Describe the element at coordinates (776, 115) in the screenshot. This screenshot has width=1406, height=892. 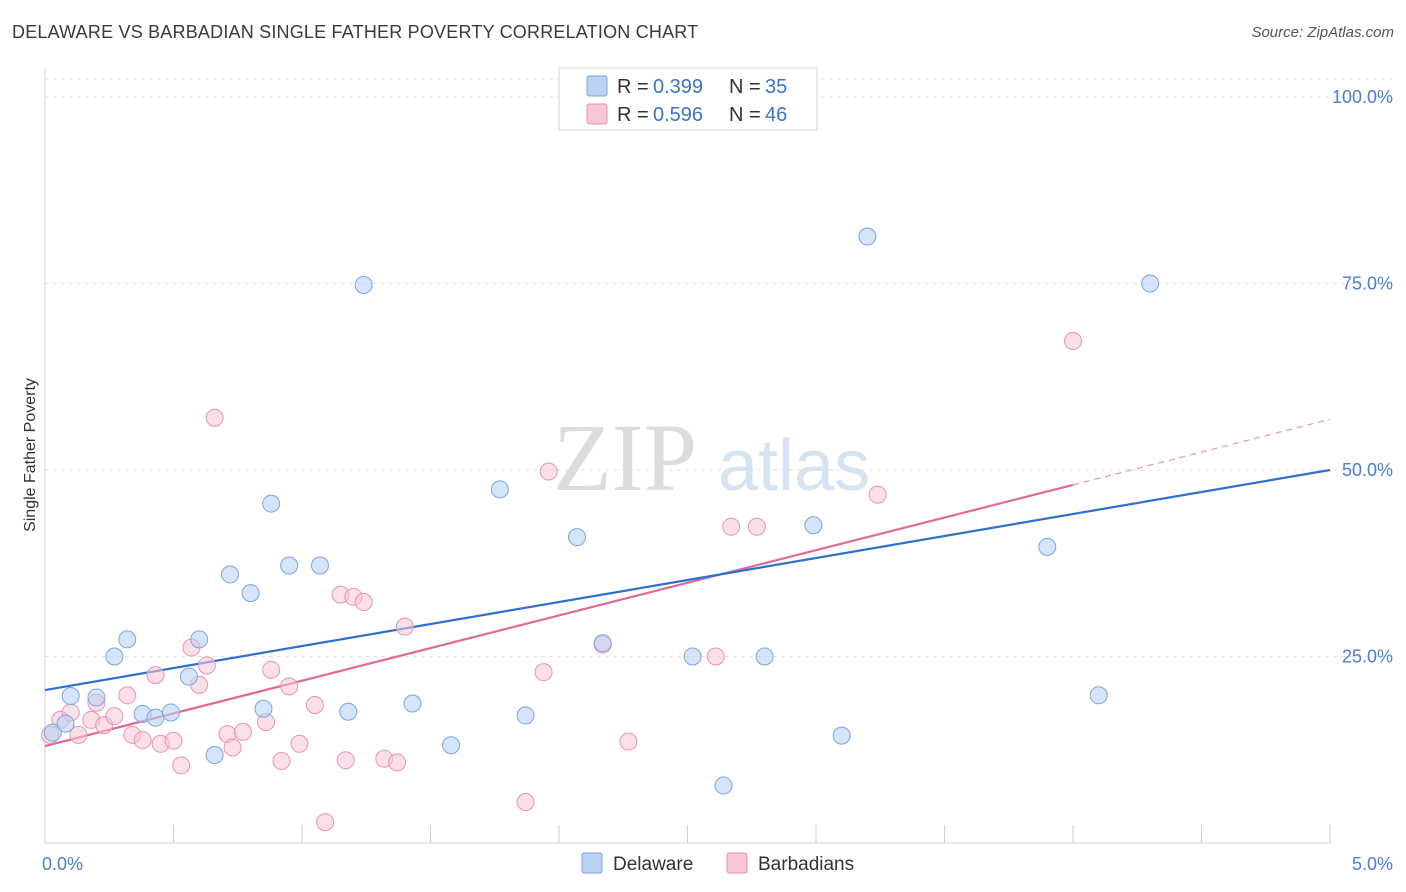
I see `legend-n-value-barbadians: 46` at that location.